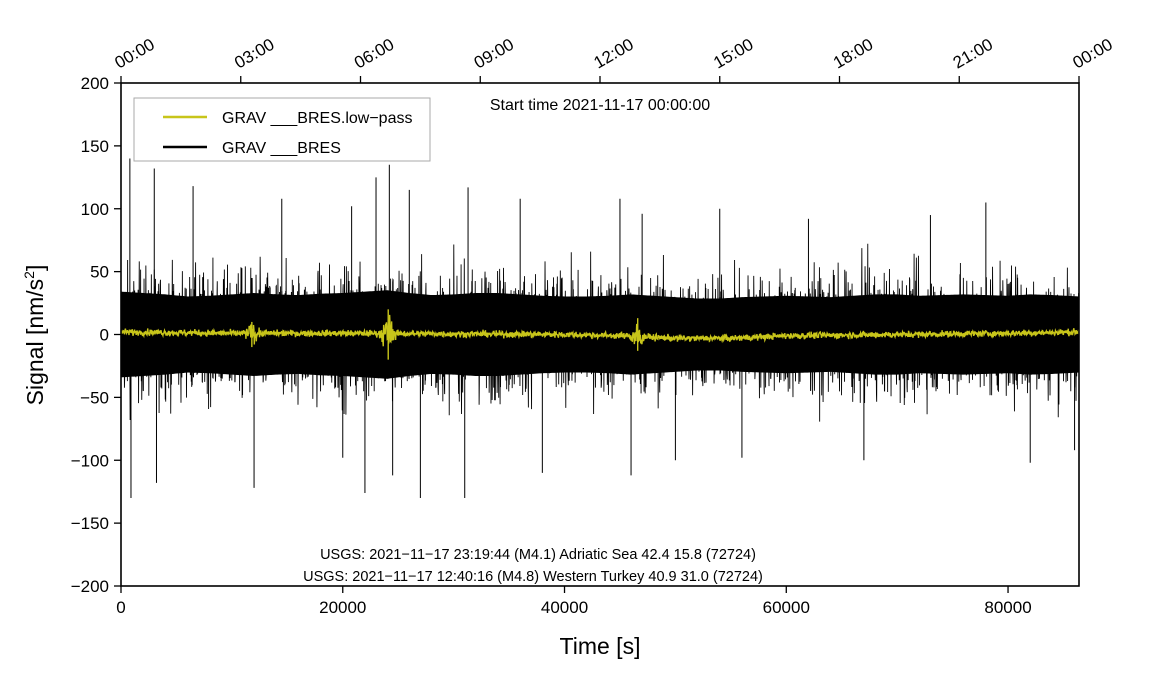  I want to click on y-axis-title-sup: 2, so click(29, 275).